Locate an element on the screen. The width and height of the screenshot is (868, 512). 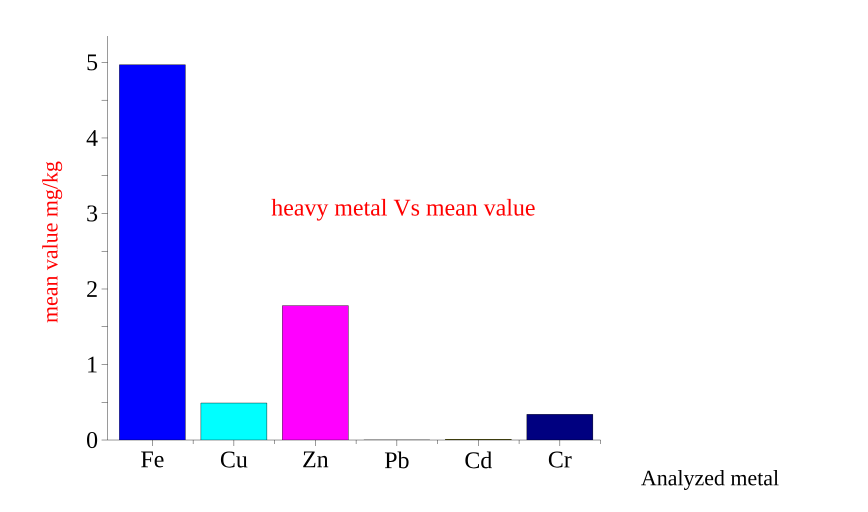
y-tick-label: 5 is located at coordinates (92, 62).